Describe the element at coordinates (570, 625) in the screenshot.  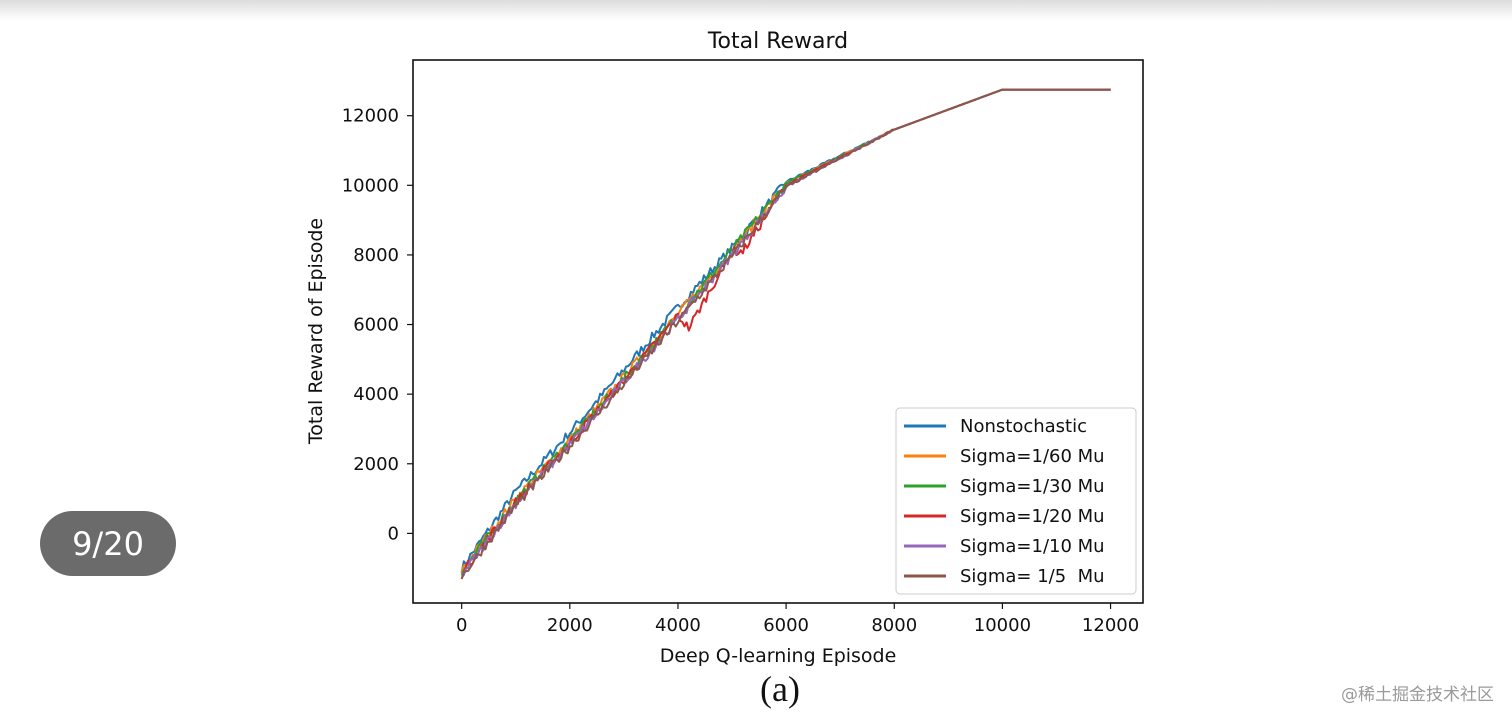
I see `x-tick-label: 2000` at that location.